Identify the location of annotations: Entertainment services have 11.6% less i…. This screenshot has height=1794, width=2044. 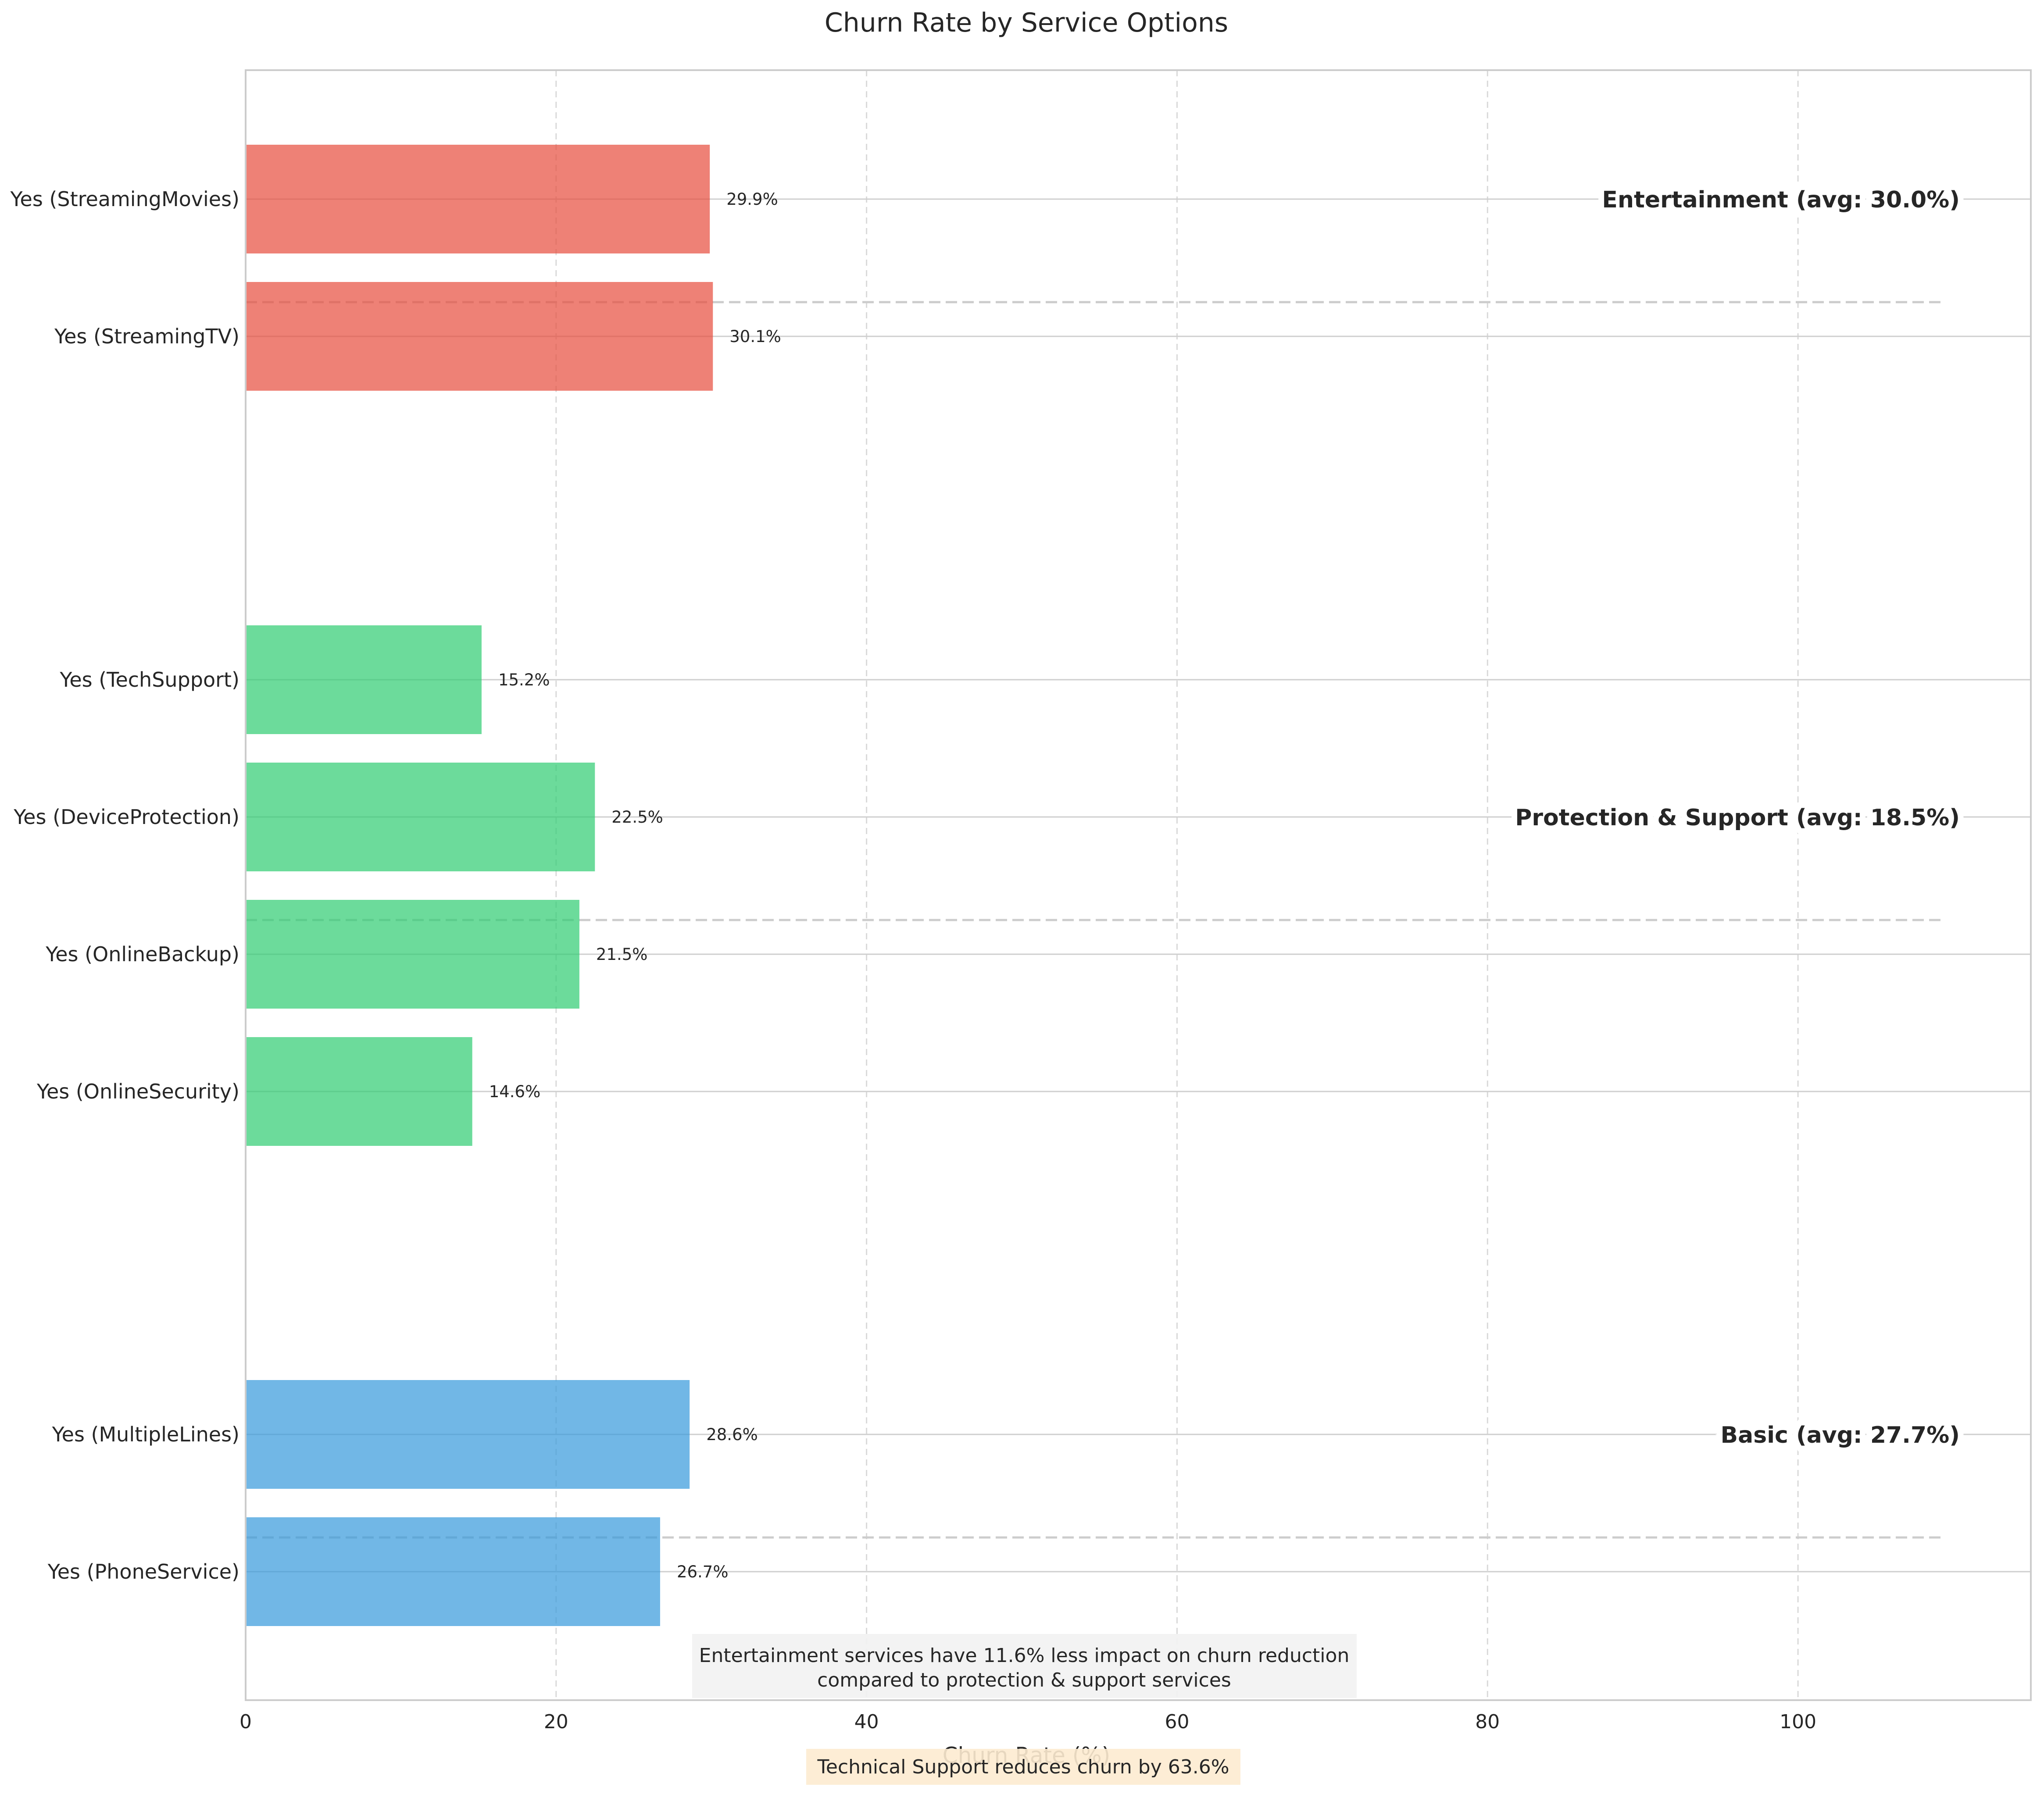
(1024, 1709).